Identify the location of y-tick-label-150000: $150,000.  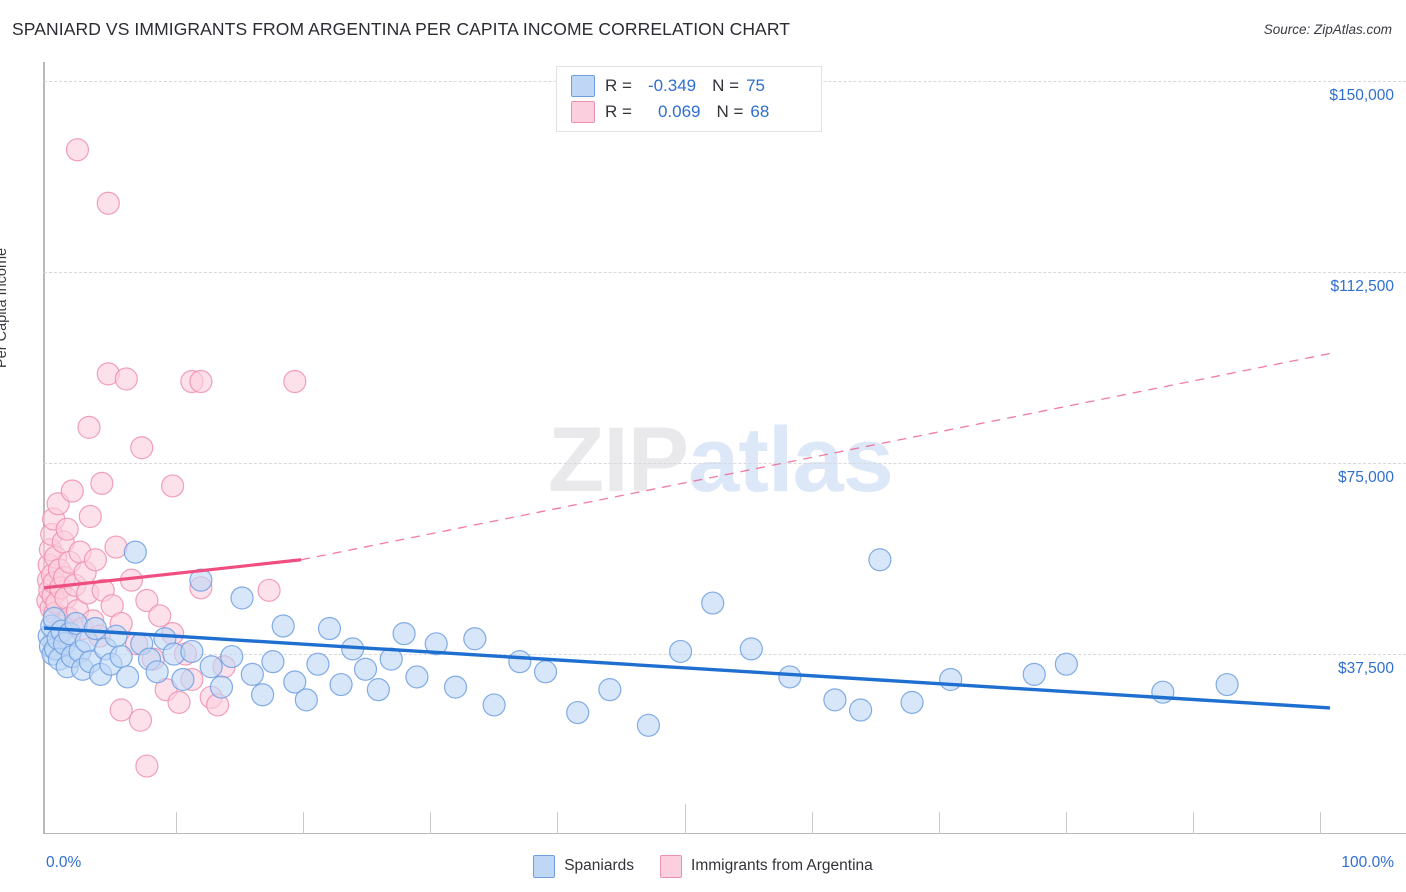
(1361, 95).